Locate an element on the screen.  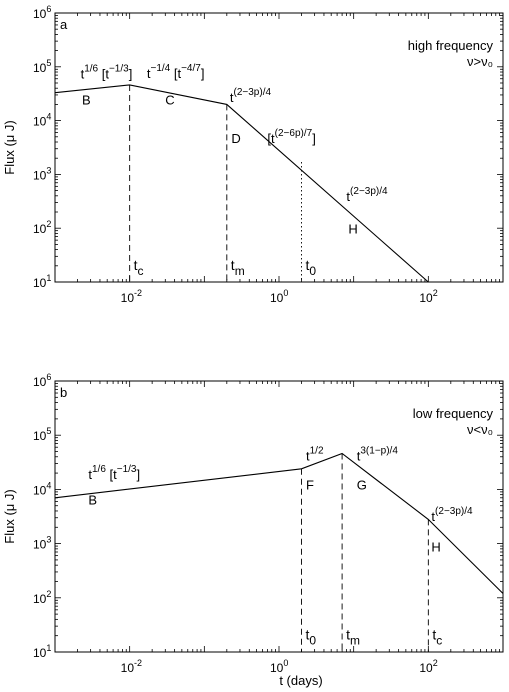
segment-annotation: [t(2−6p)/7] is located at coordinates (291, 137).